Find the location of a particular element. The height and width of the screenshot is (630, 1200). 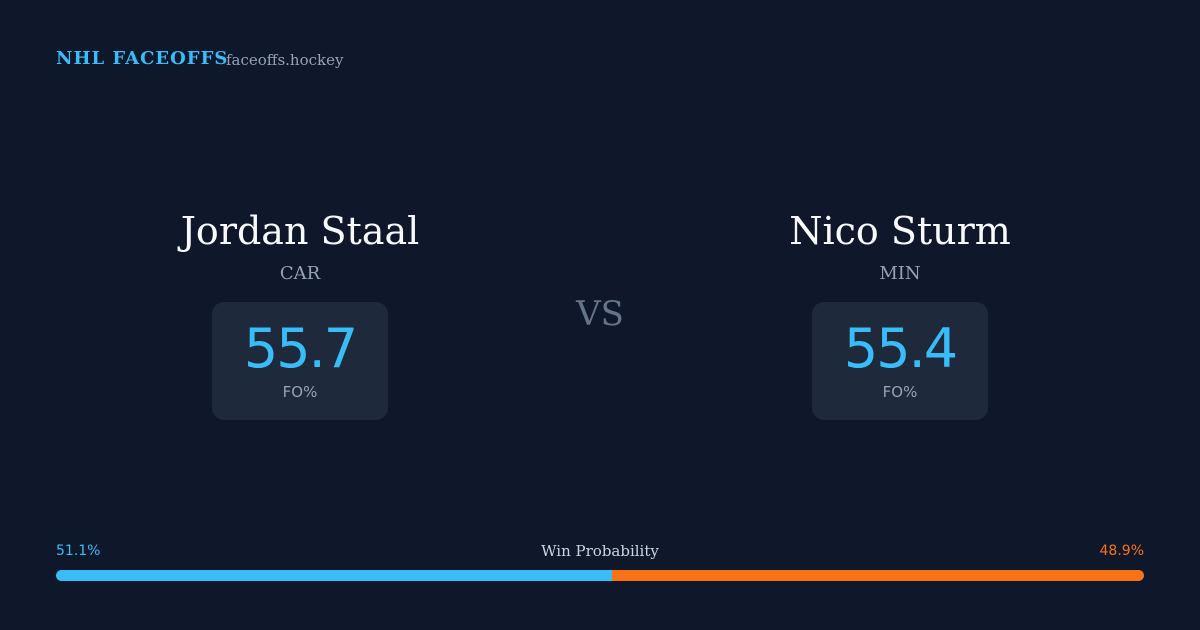

player-card: Jordan Staal CAR 55.7 FO% is located at coordinates (300, 312).